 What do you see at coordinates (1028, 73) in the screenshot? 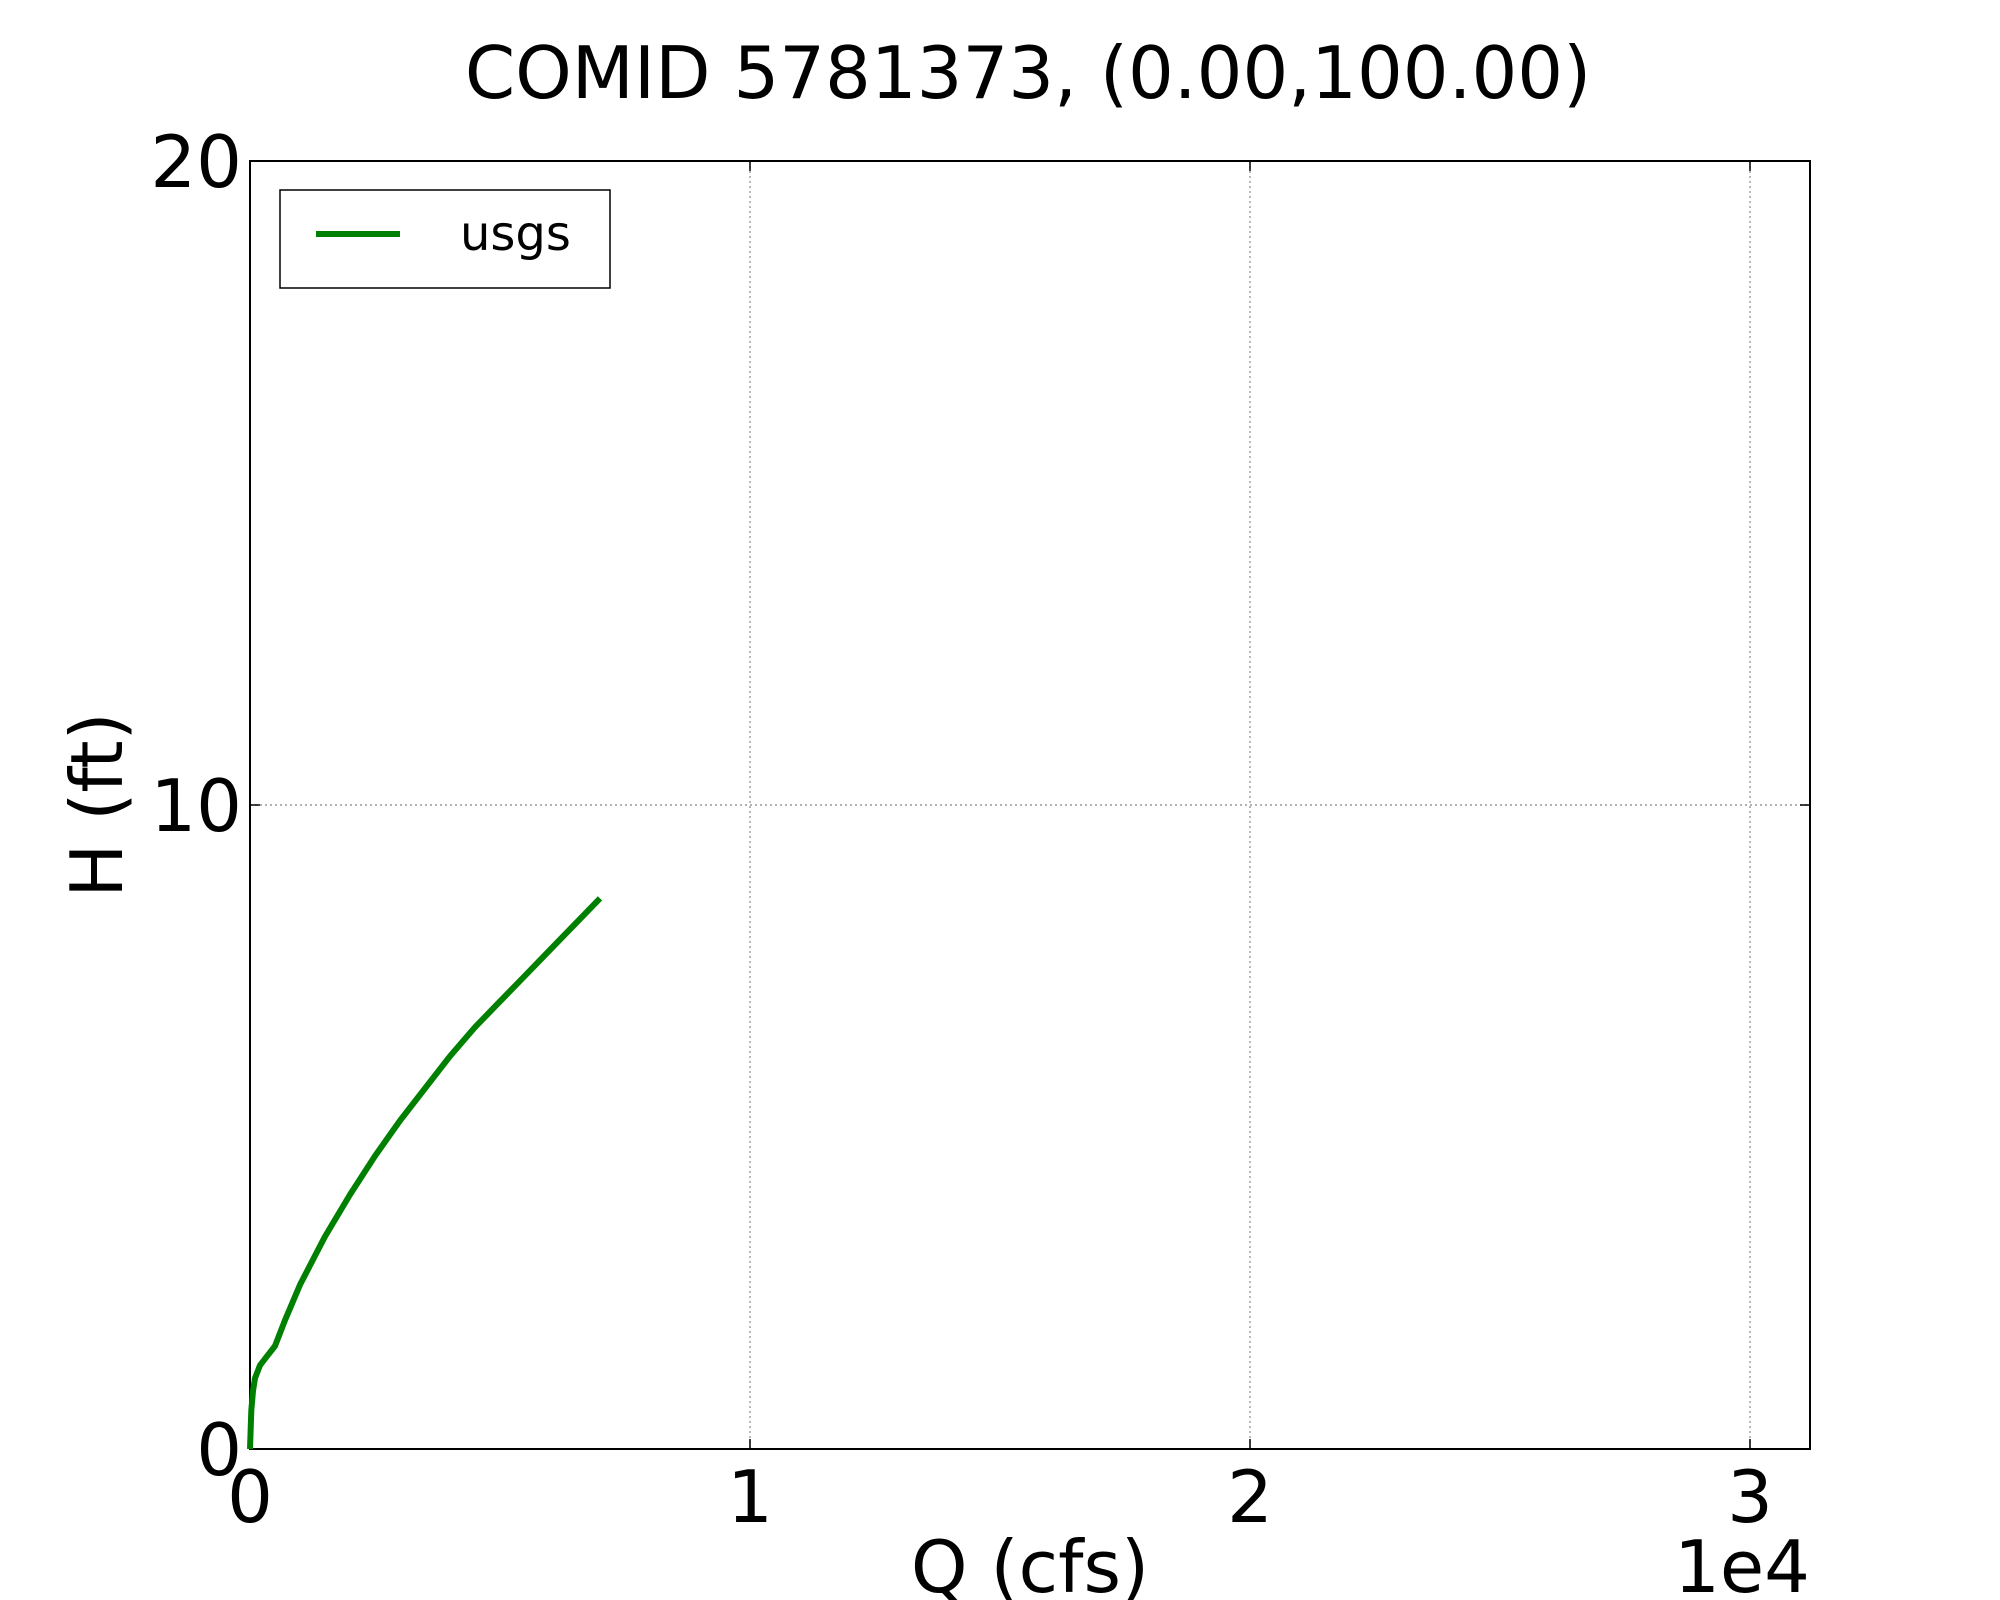
I see `chart-title: COMID 5781373, (0.00,100.00)` at bounding box center [1028, 73].